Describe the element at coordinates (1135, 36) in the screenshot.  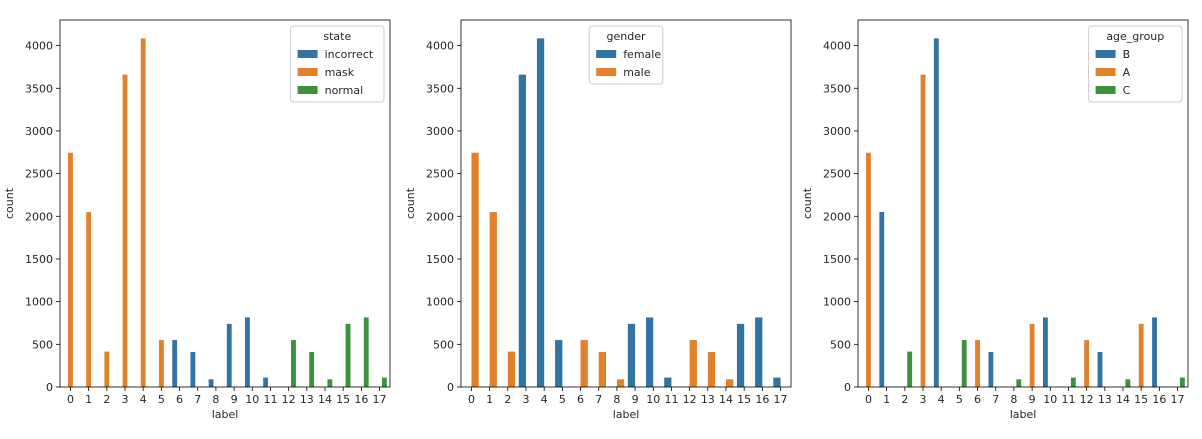
I see `legend-title: age_group` at that location.